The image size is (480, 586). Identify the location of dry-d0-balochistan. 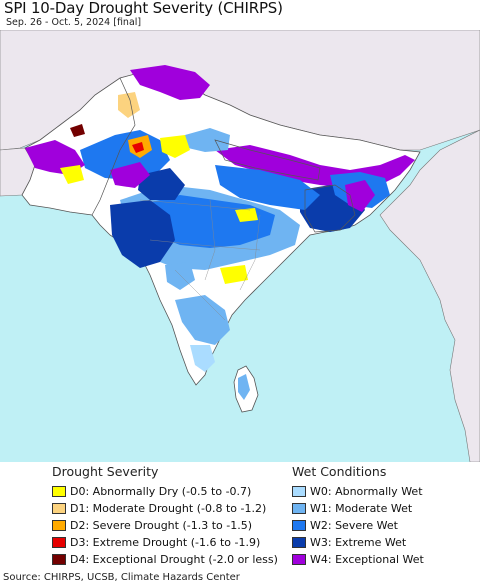
(72, 174).